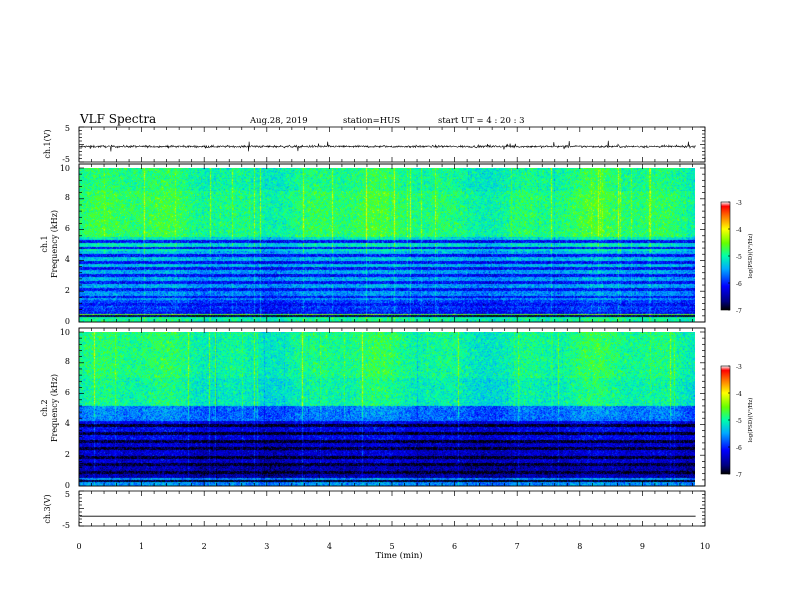 Image resolution: width=792 pixels, height=612 pixels. I want to click on cb1-tick-n5: -5, so click(739, 257).